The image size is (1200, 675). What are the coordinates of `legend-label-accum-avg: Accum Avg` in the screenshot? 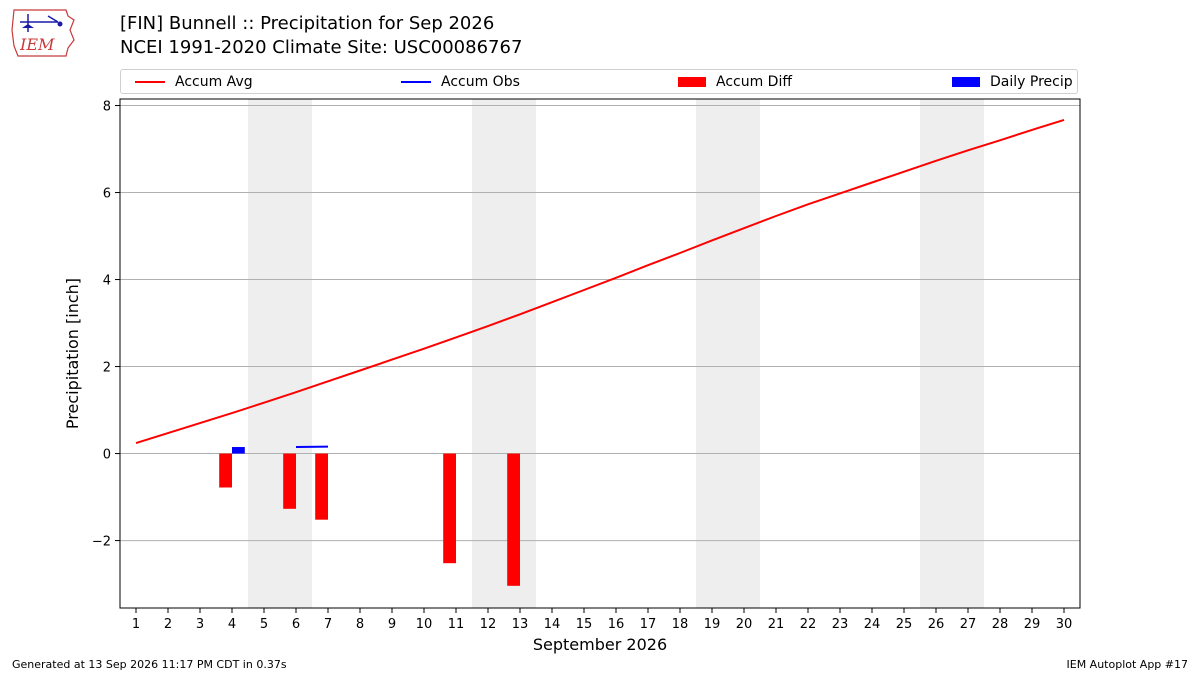 It's located at (214, 82).